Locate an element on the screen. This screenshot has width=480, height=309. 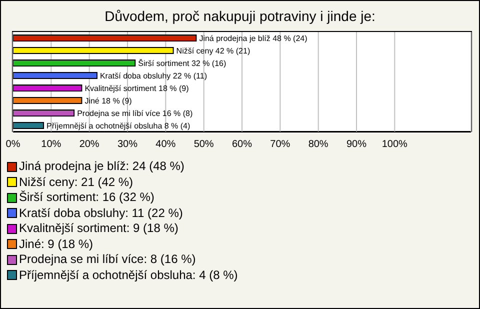
x-tick-label: 100% is located at coordinates (395, 144).